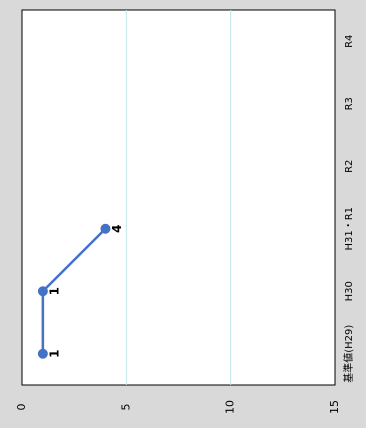 The width and height of the screenshot is (366, 428). Describe the element at coordinates (178, 407) in the screenshot. I see `y-axis-ticks: 0 5 10 15` at that location.